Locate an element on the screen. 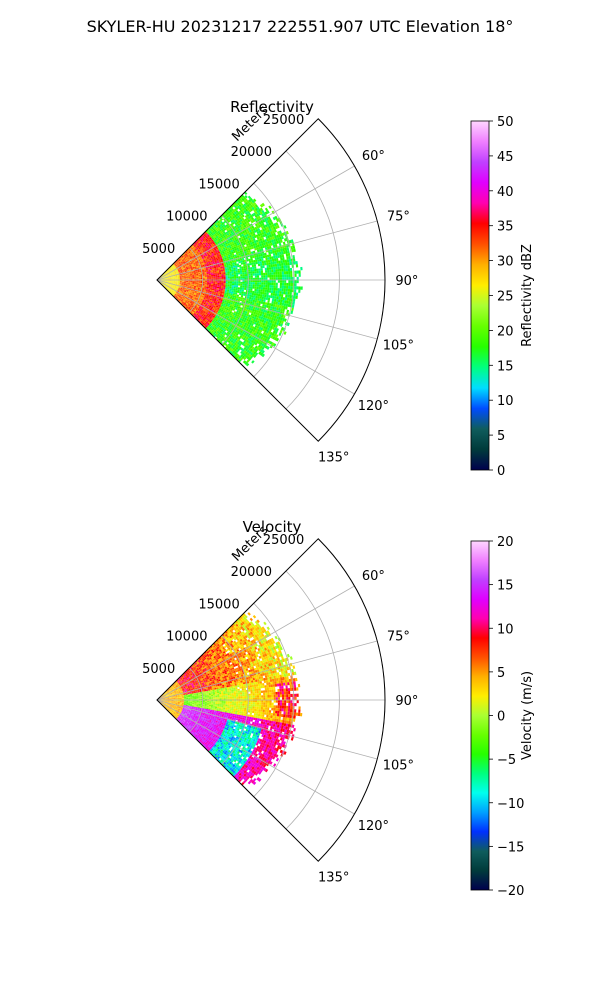 The image size is (600, 1000). colorbar-tick-label: 30 is located at coordinates (505, 262).